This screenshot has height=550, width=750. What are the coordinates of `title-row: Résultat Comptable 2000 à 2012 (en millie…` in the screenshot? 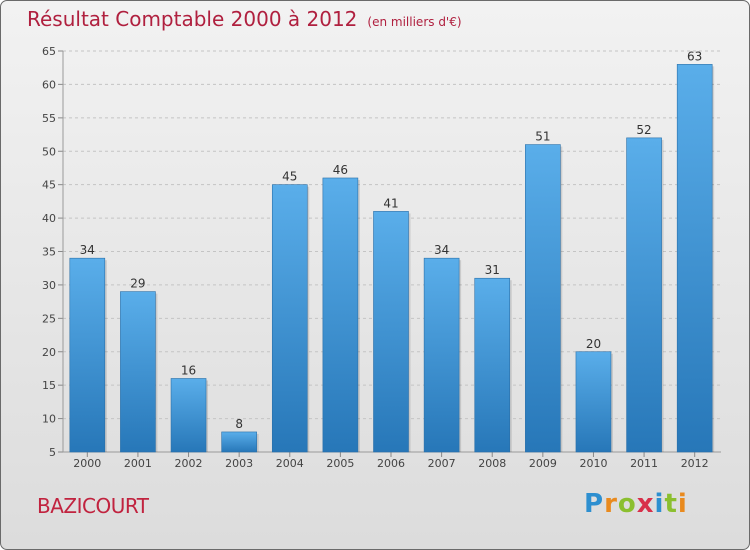 It's located at (244, 19).